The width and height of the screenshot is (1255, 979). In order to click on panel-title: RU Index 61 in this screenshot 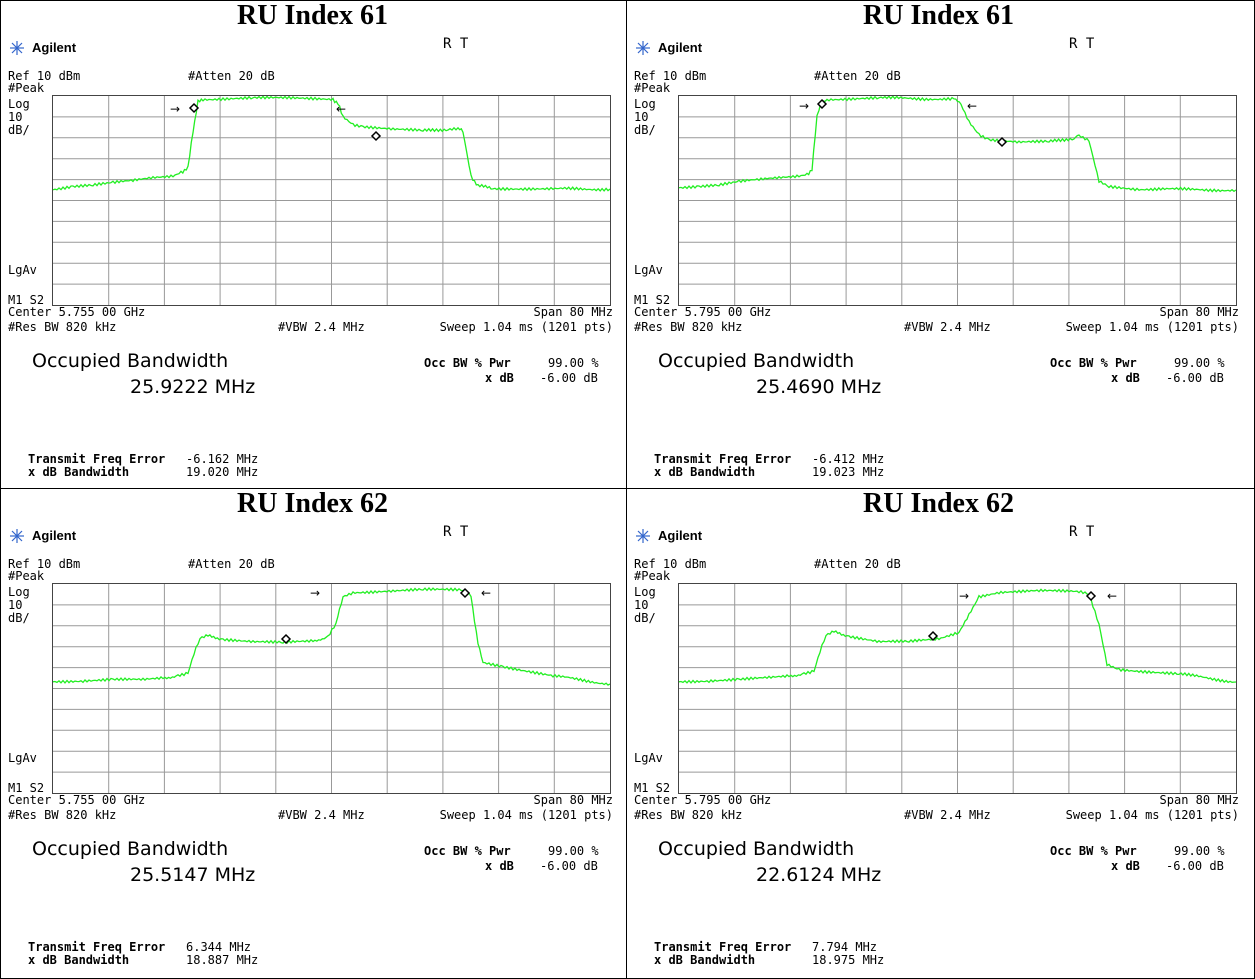, I will do `click(938, 15)`.